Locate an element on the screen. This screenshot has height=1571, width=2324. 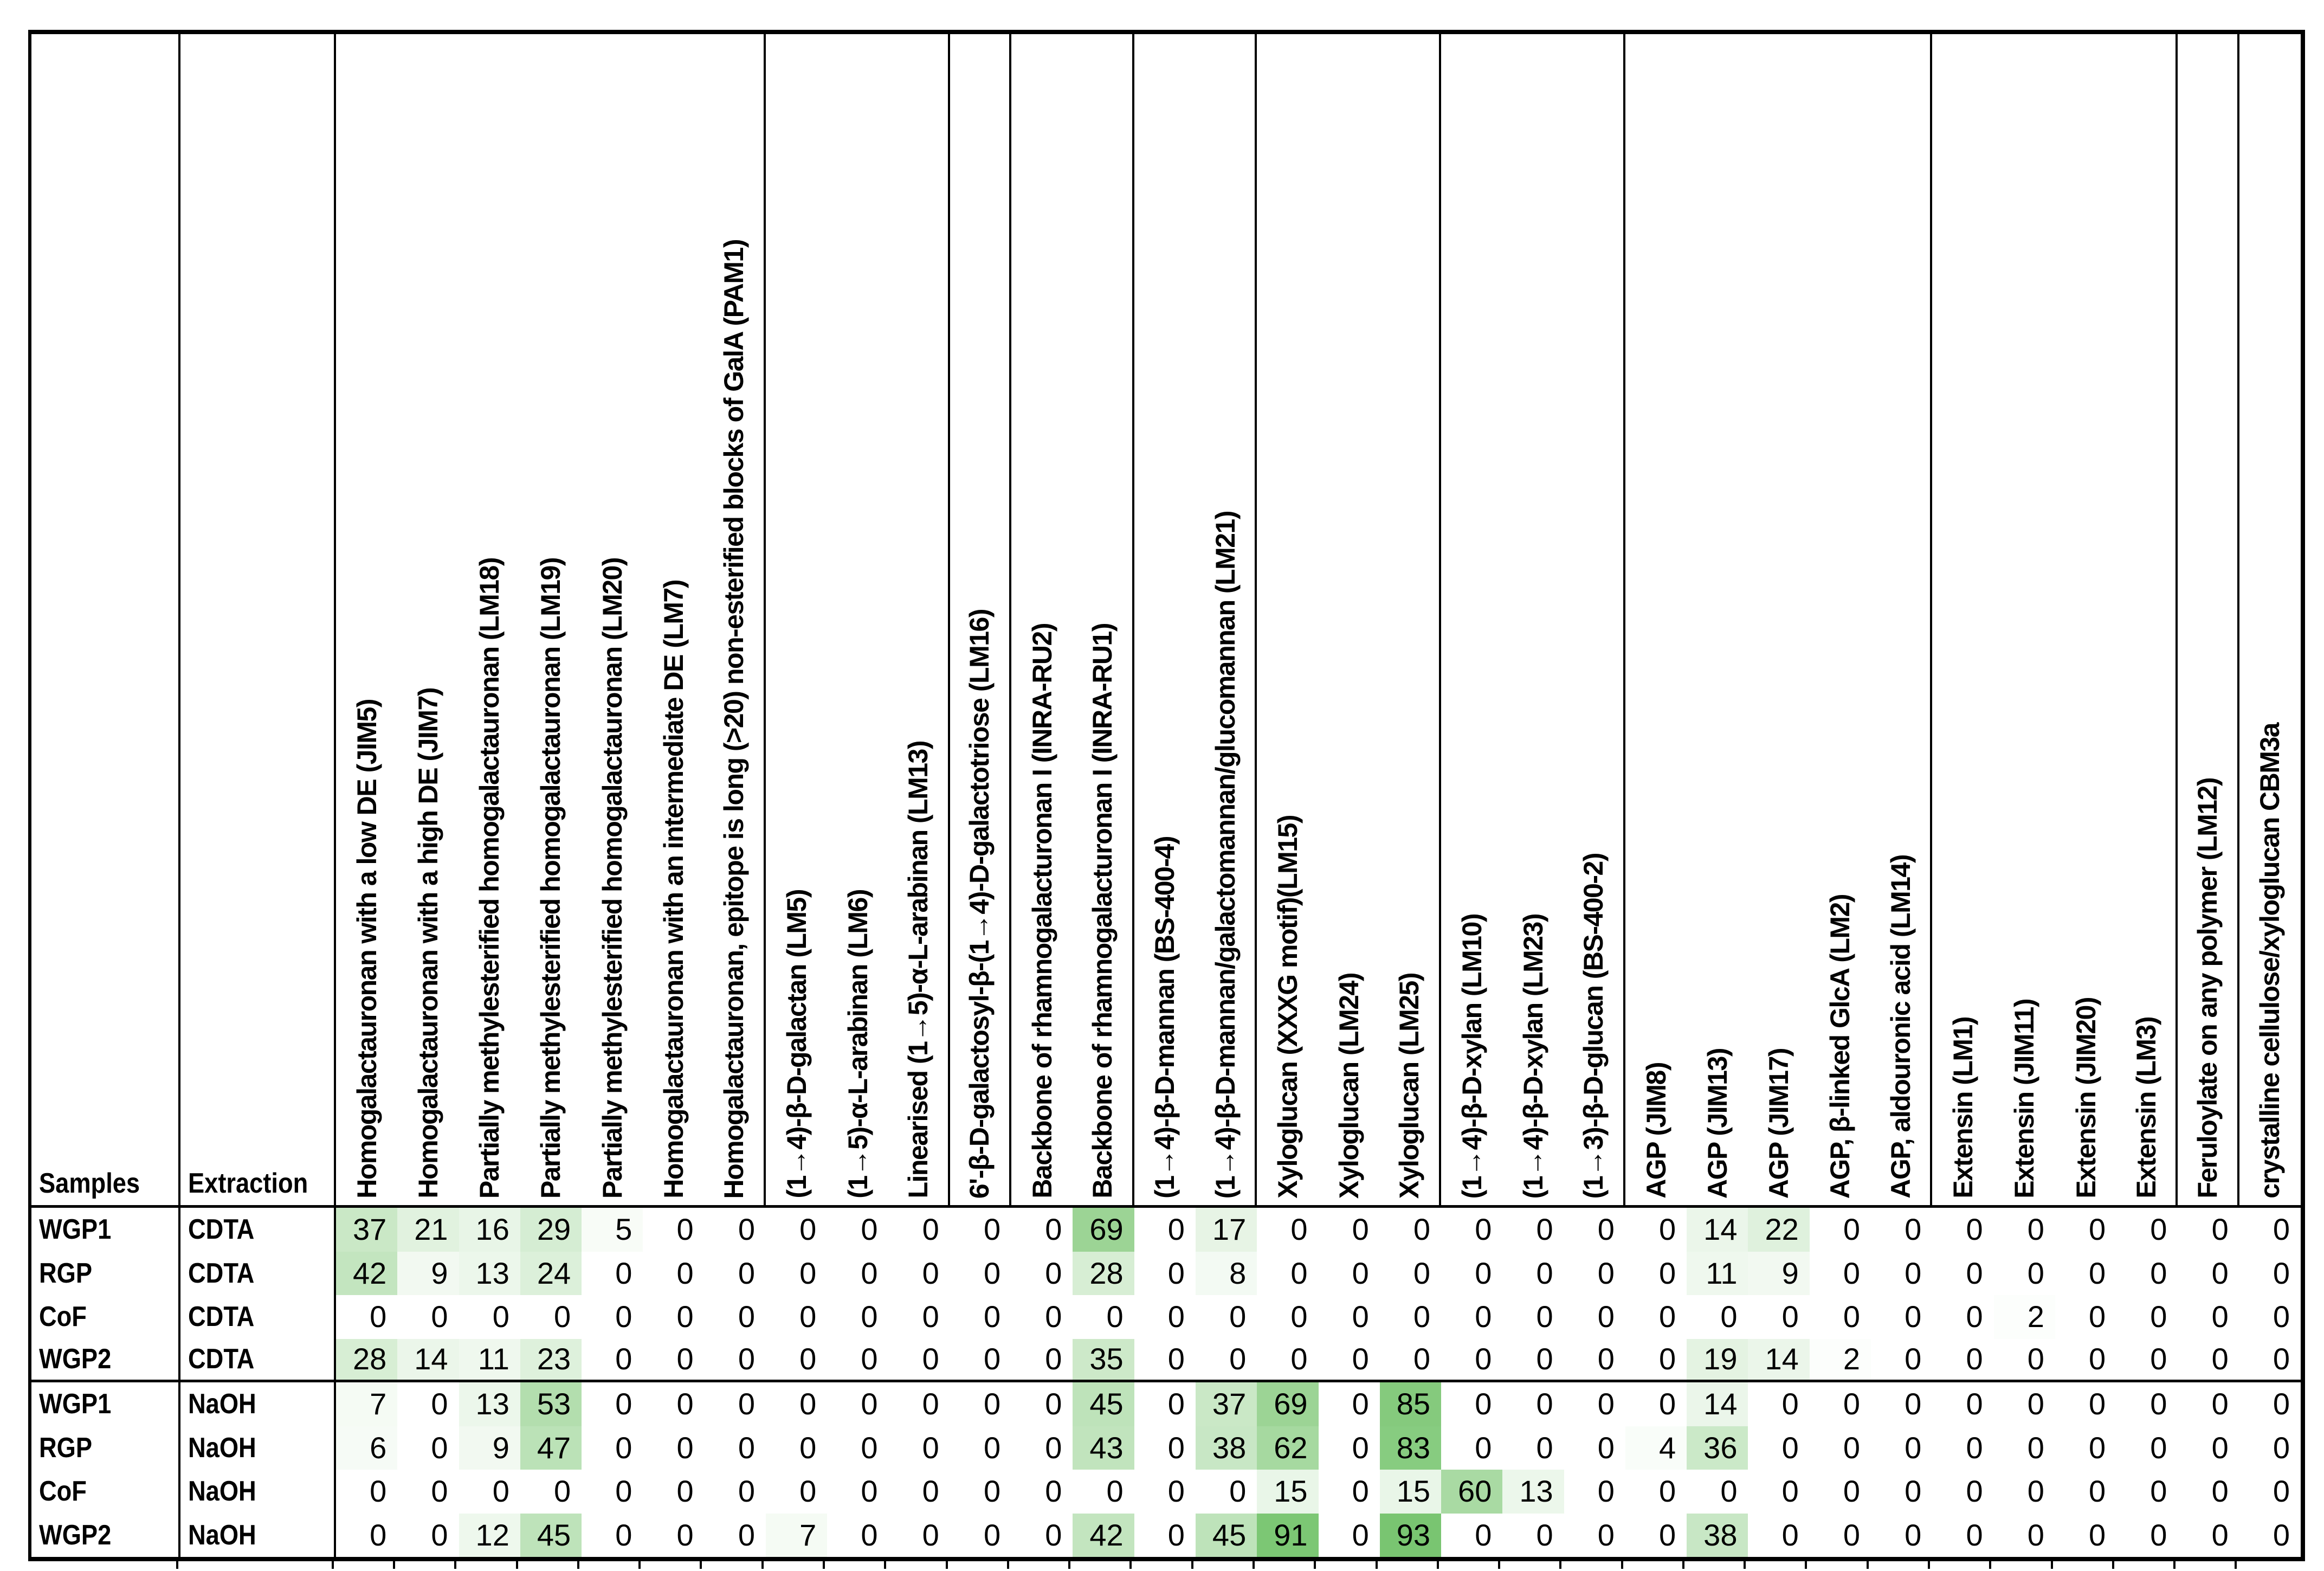
value-cell: 23 is located at coordinates (551, 1360).